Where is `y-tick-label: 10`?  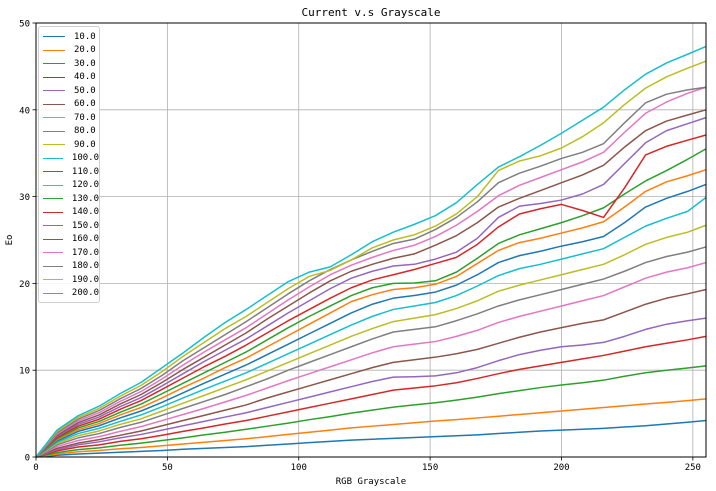 y-tick-label: 10 is located at coordinates (24, 372).